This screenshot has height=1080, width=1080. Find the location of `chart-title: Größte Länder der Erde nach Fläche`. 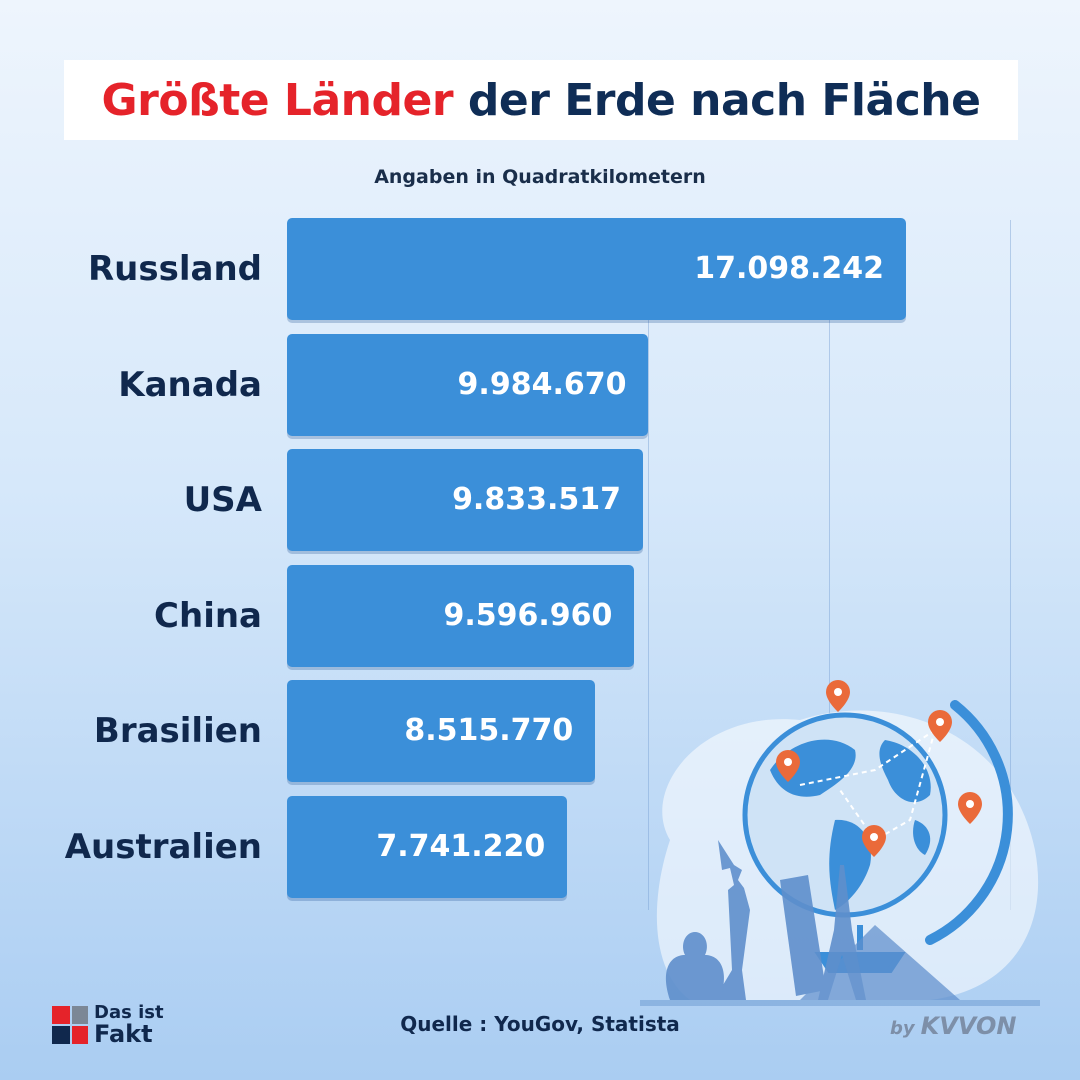

chart-title: Größte Länder der Erde nach Fläche is located at coordinates (541, 100).